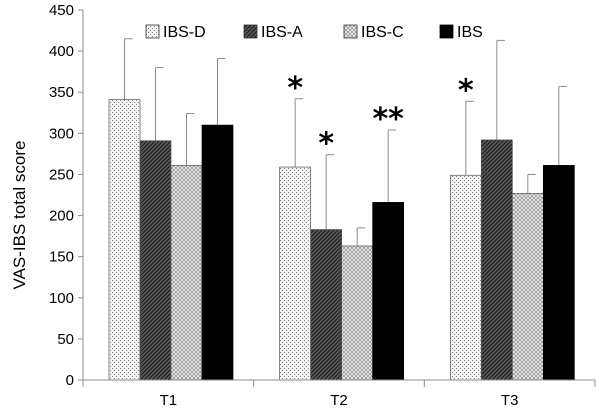 Image resolution: width=596 pixels, height=413 pixels. I want to click on y-axis-title: VAS-IBS total score, so click(19, 215).